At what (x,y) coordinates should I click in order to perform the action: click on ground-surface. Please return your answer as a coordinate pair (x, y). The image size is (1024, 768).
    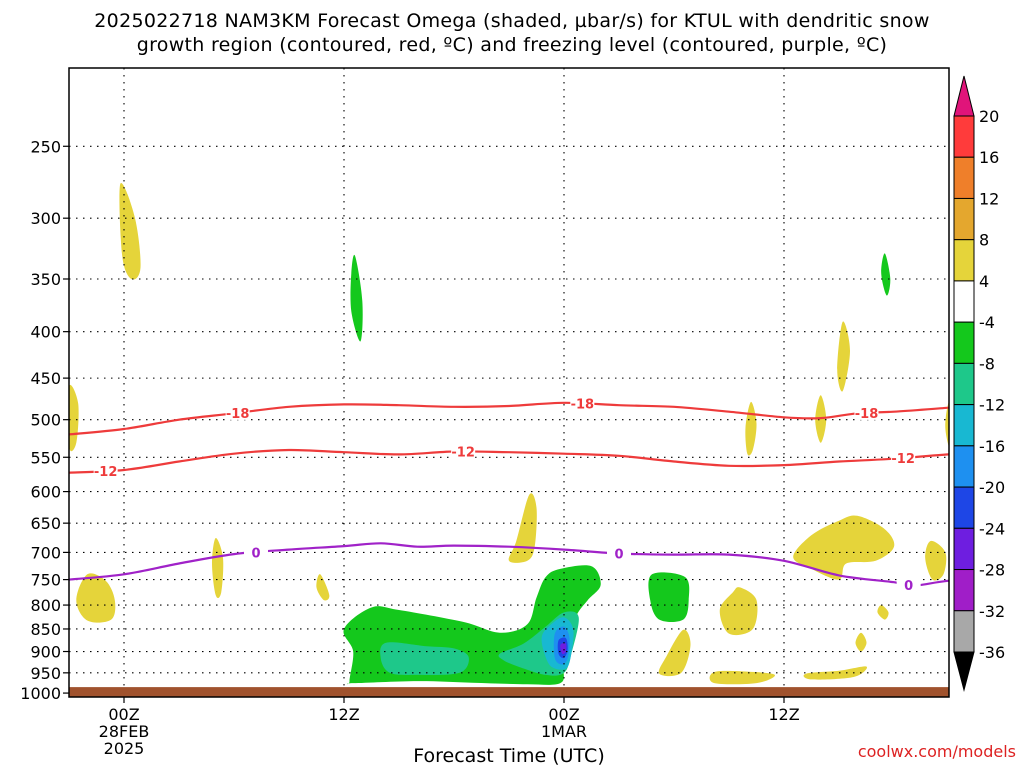
    Looking at the image, I should click on (509, 692).